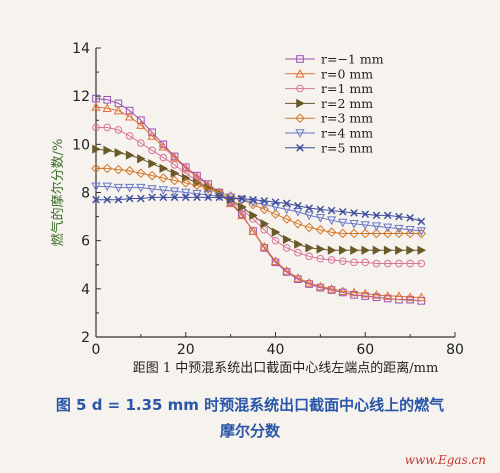 This screenshot has height=473, width=500. Describe the element at coordinates (347, 88) in the screenshot. I see `legend-label: r=1 mm` at that location.